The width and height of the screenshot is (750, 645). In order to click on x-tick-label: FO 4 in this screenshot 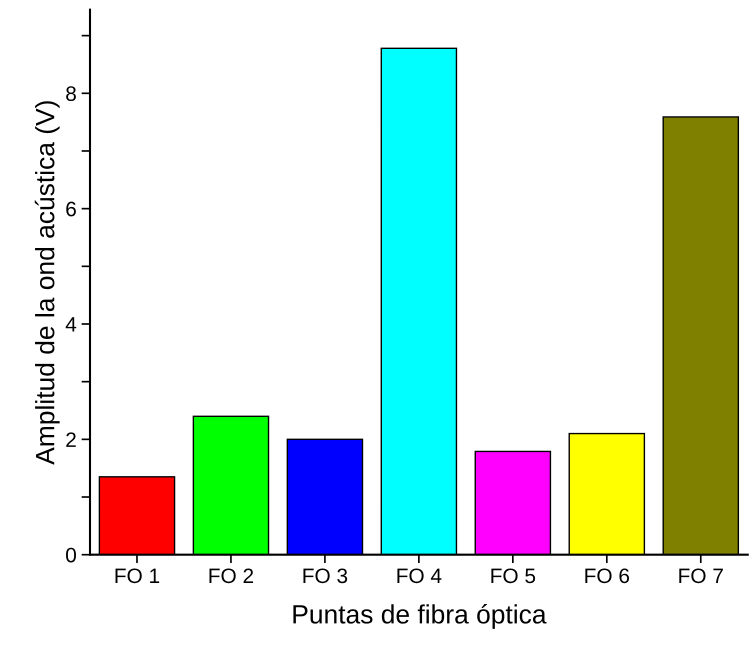, I will do `click(419, 576)`.